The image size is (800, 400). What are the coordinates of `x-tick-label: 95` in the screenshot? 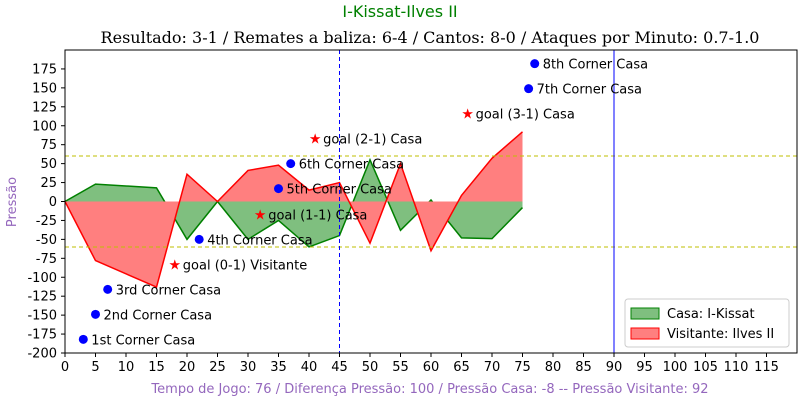 It's located at (644, 367).